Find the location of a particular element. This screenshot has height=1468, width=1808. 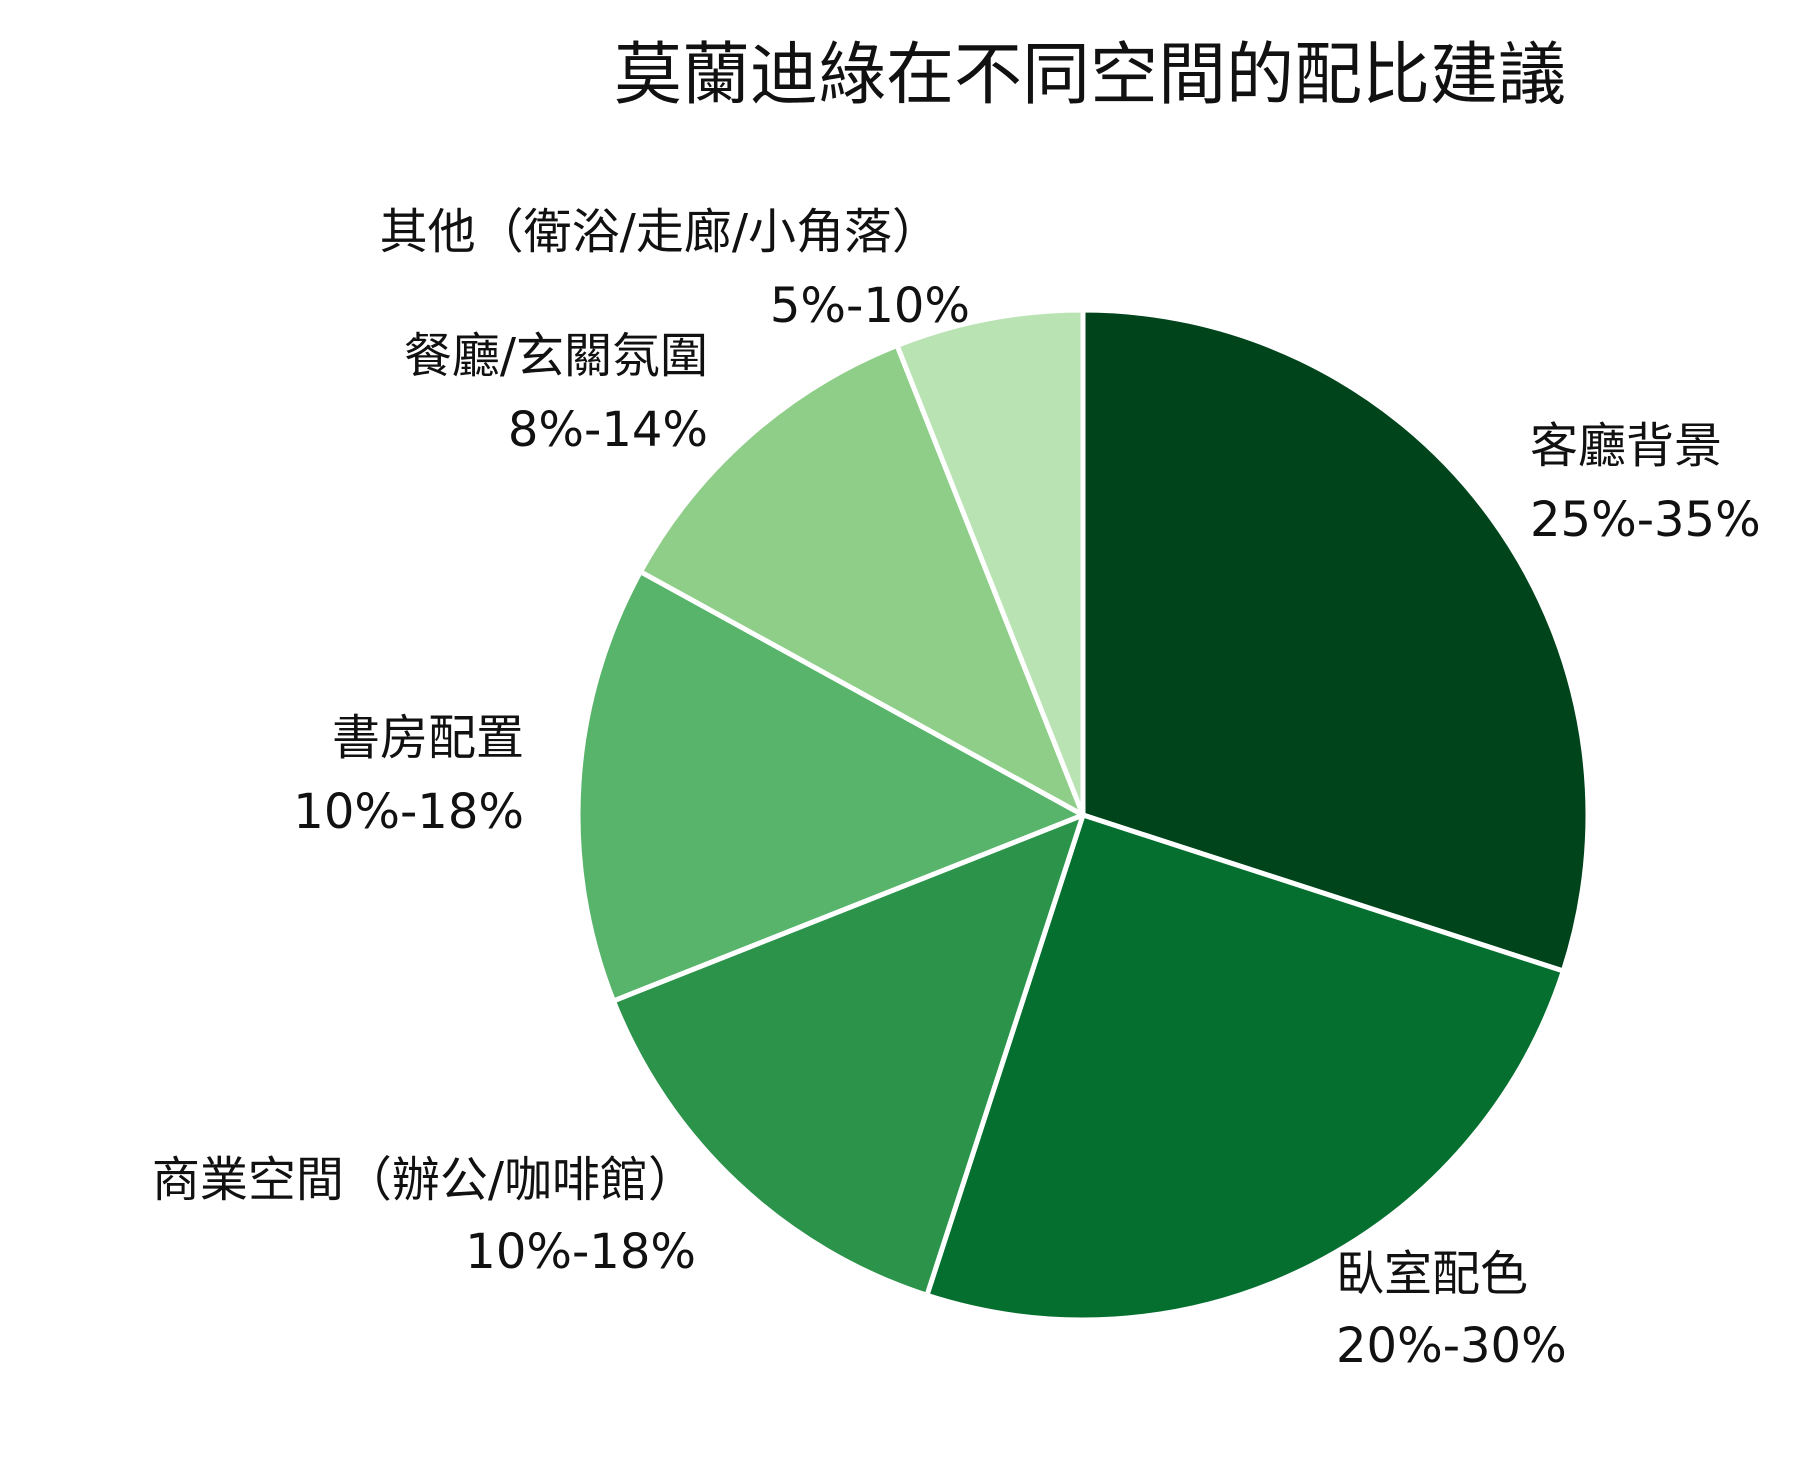

slice-value-label-3: 10%-18% is located at coordinates (408, 812).